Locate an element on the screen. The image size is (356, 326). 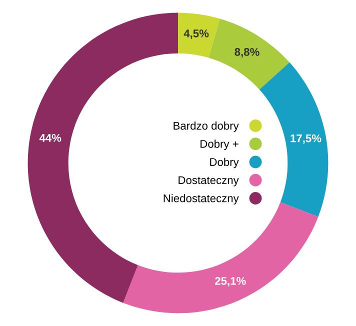
legend-label: Bardzo dobry is located at coordinates (206, 127).